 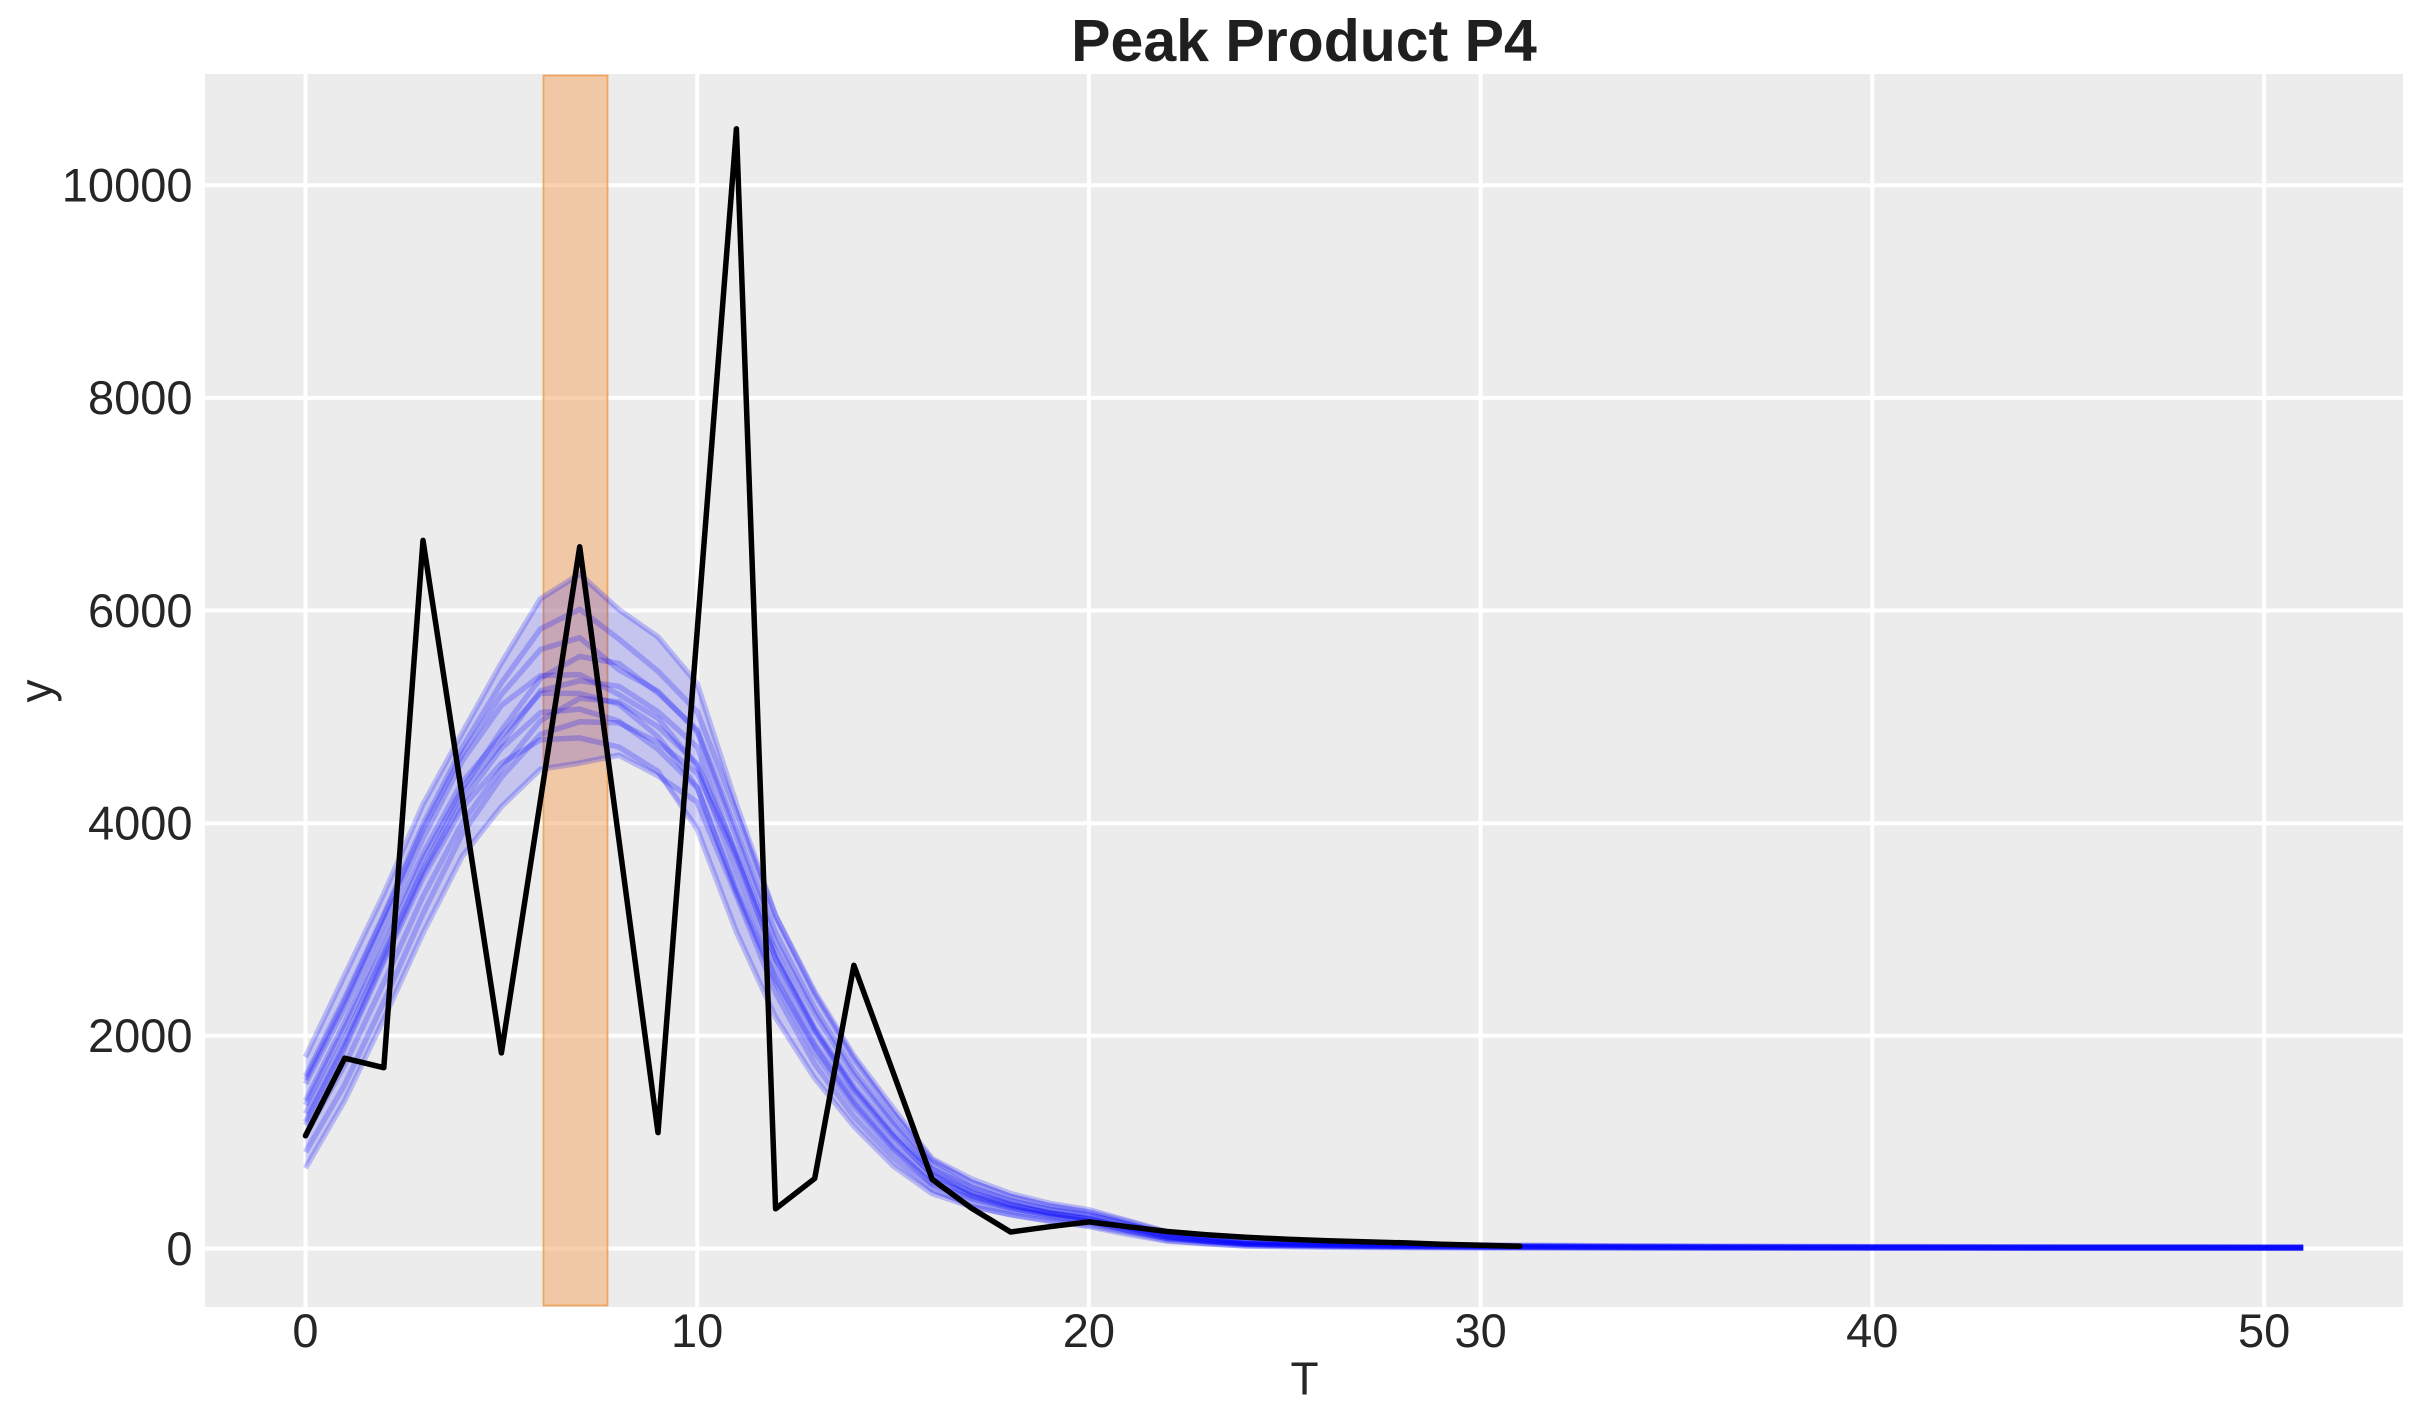 I want to click on svg-text: T, so click(x=1304, y=1379).